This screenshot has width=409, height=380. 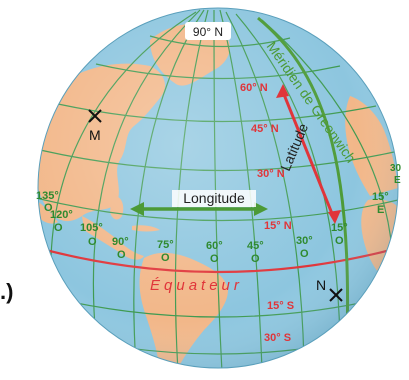 What do you see at coordinates (199, 209) in the screenshot?
I see `longitude-arrow` at bounding box center [199, 209].